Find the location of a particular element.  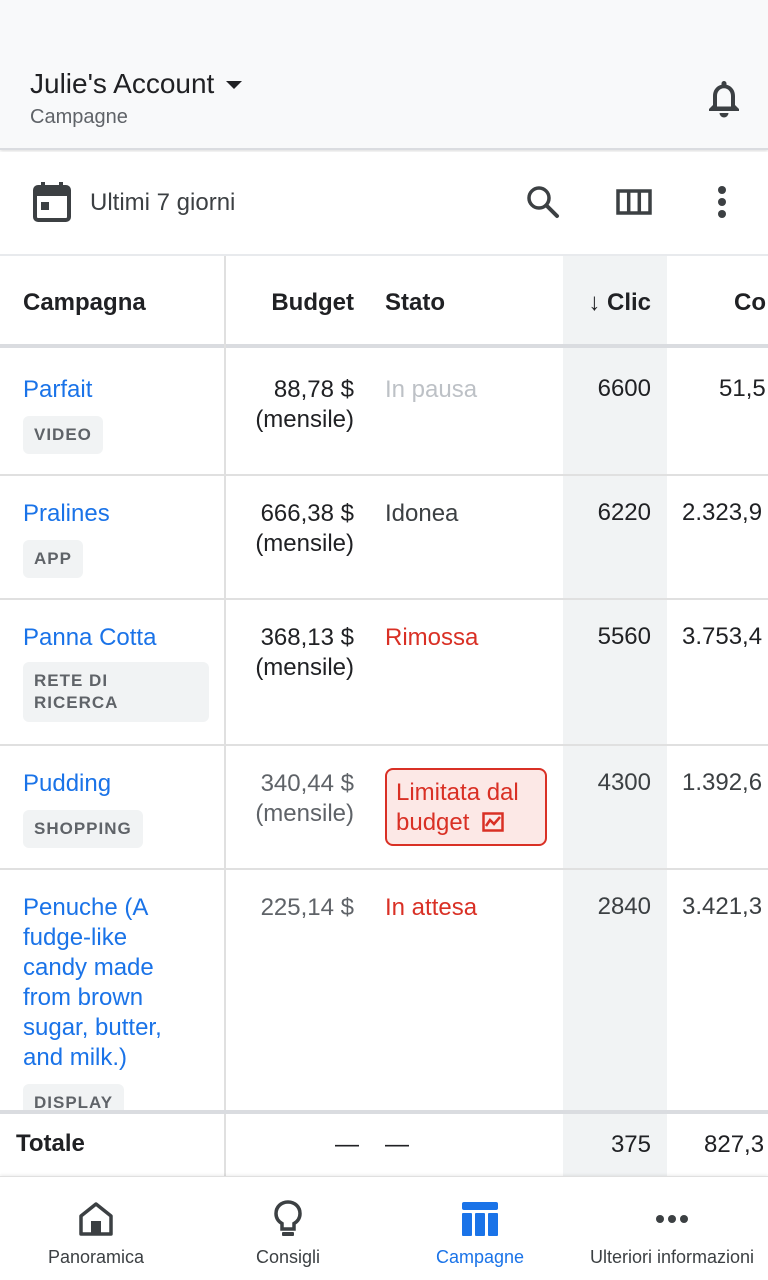

column-header-clicks: ↓ Clic is located at coordinates (619, 303).